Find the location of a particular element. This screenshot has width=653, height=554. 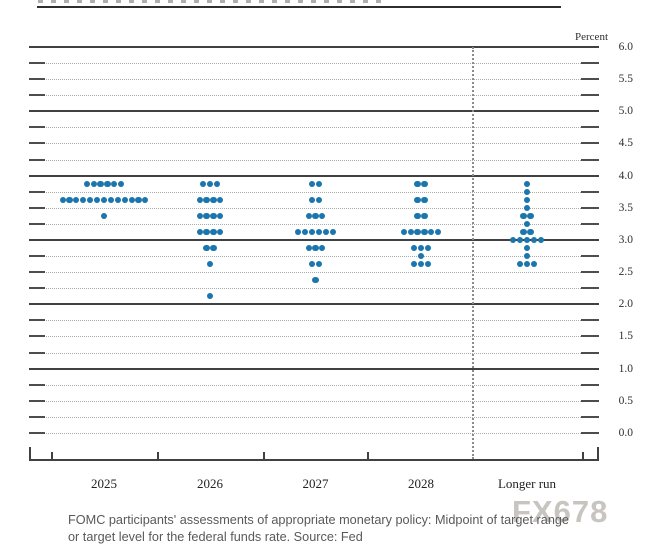

gridline-dotted-5.50 is located at coordinates (314, 80).